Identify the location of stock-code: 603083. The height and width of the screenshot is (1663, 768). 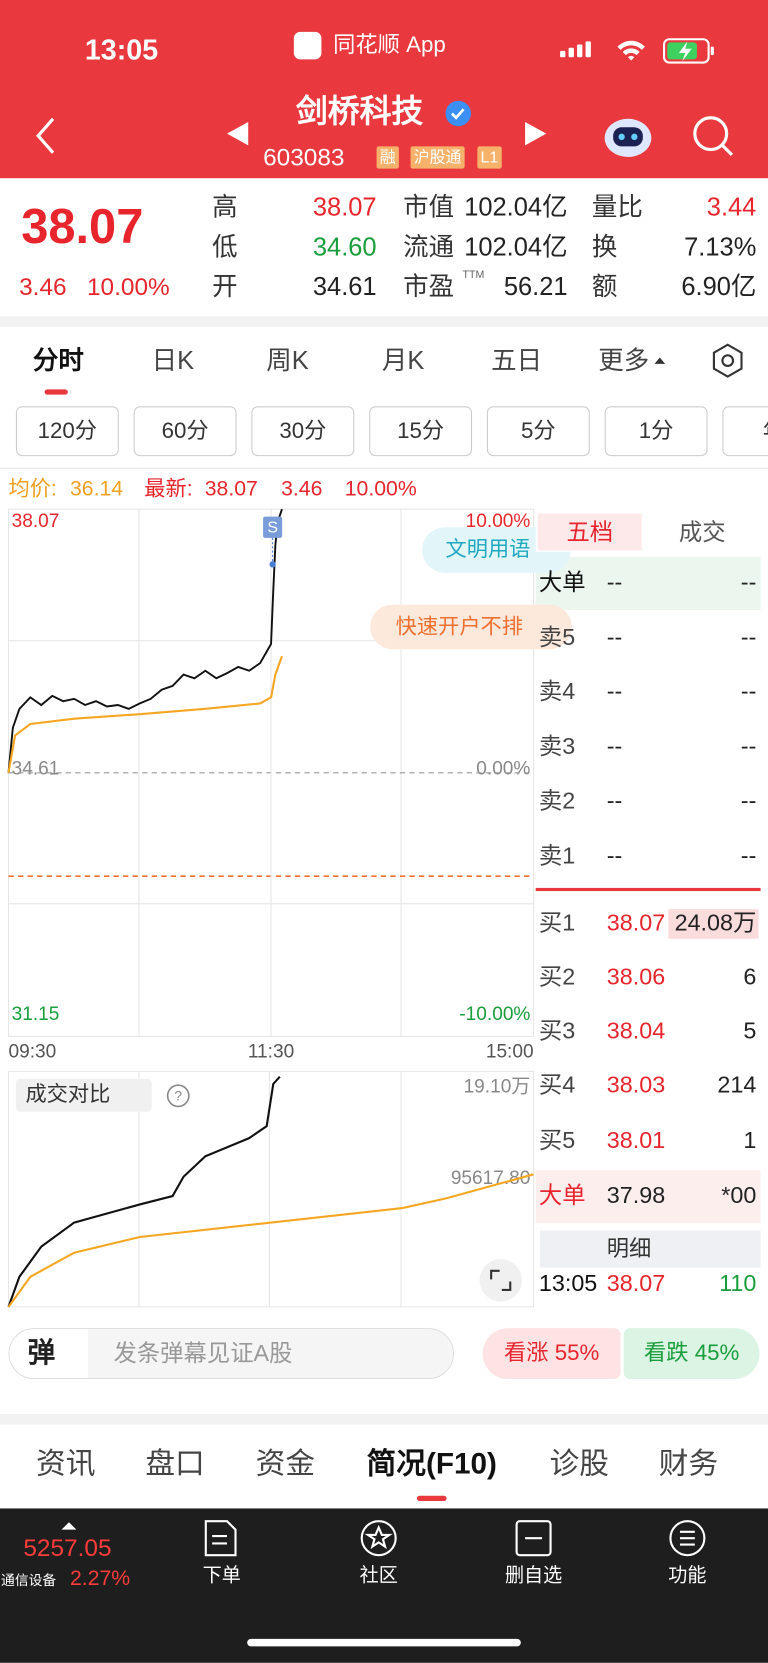
(304, 157).